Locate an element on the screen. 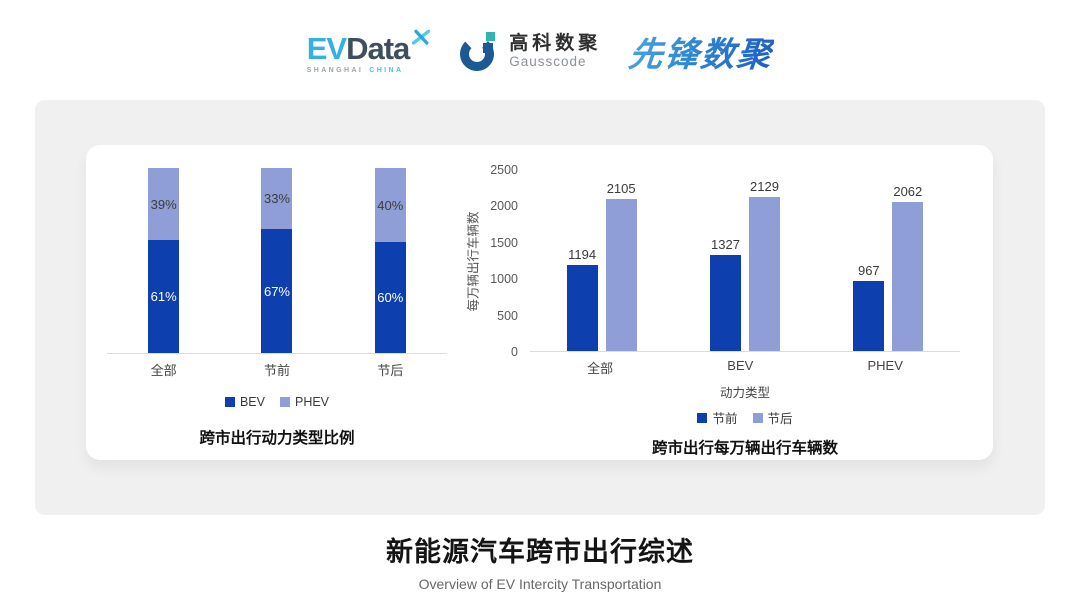  bar-value-label: 61% is located at coordinates (163, 297).